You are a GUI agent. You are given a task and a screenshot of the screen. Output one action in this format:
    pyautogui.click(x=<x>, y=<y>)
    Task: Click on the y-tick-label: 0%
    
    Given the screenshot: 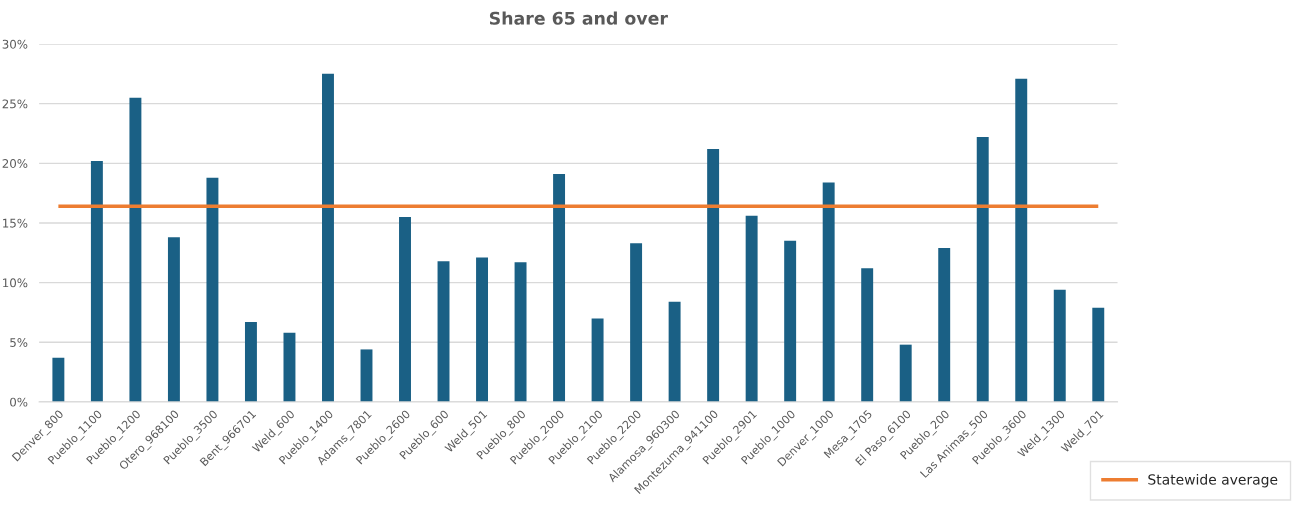 What is the action you would take?
    pyautogui.click(x=19, y=402)
    